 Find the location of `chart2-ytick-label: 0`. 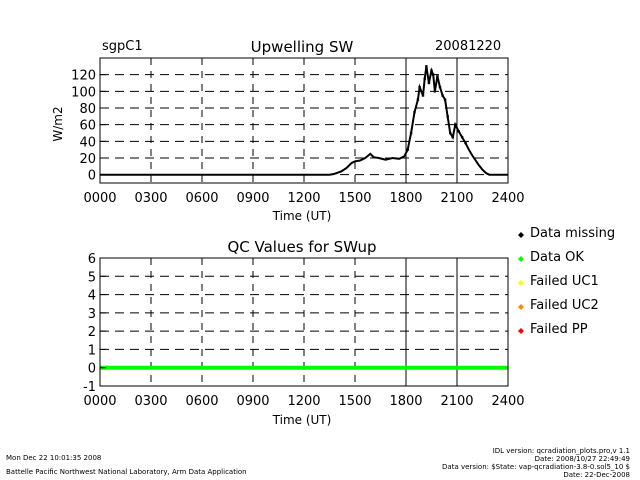

chart2-ytick-label: 0 is located at coordinates (92, 369).